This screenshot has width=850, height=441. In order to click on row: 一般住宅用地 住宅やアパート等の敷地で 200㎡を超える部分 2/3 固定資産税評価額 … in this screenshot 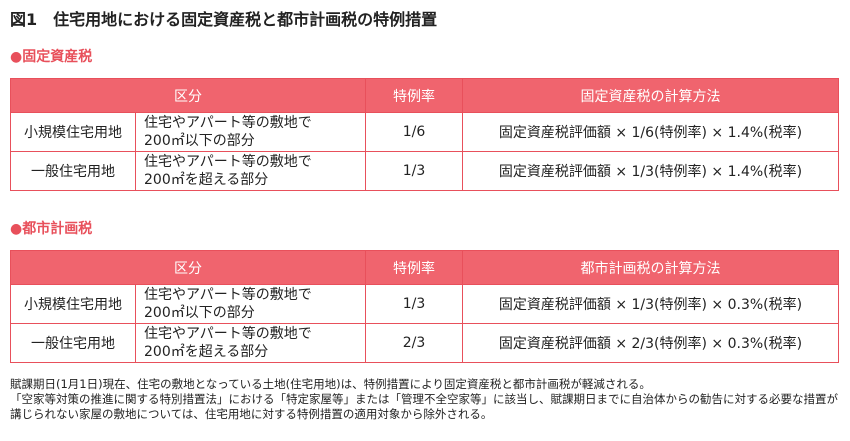, I will do `click(424, 343)`.